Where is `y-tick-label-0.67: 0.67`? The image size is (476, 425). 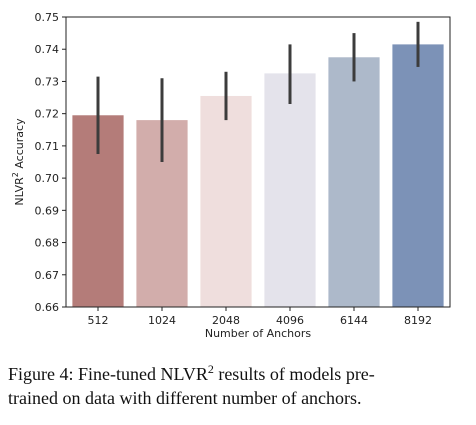 y-tick-label-0.67: 0.67 is located at coordinates (47, 275).